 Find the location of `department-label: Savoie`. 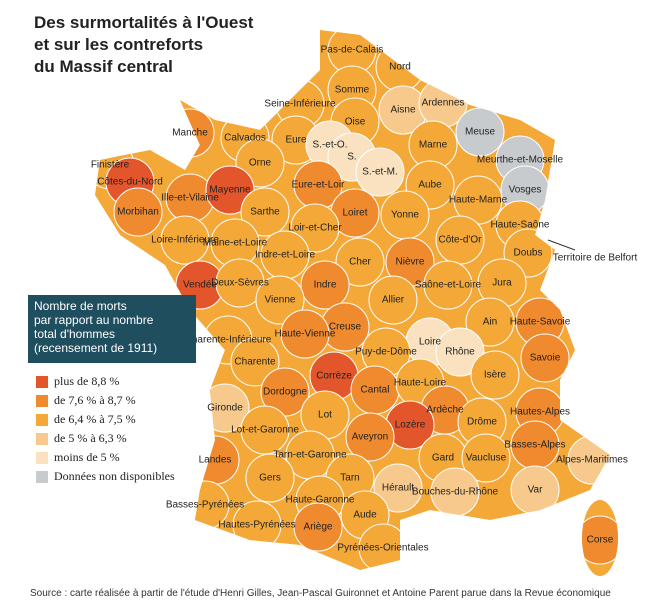

department-label: Savoie is located at coordinates (545, 358).